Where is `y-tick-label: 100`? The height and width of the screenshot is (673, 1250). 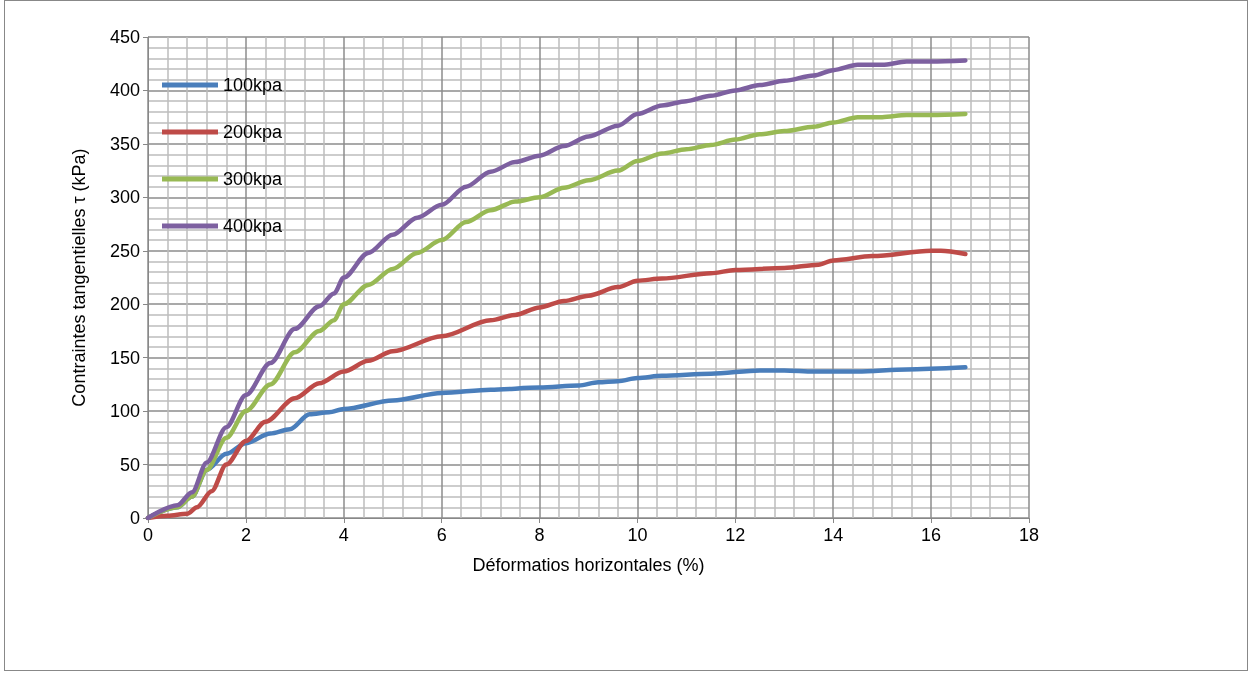
y-tick-label: 100 is located at coordinates (124, 411).